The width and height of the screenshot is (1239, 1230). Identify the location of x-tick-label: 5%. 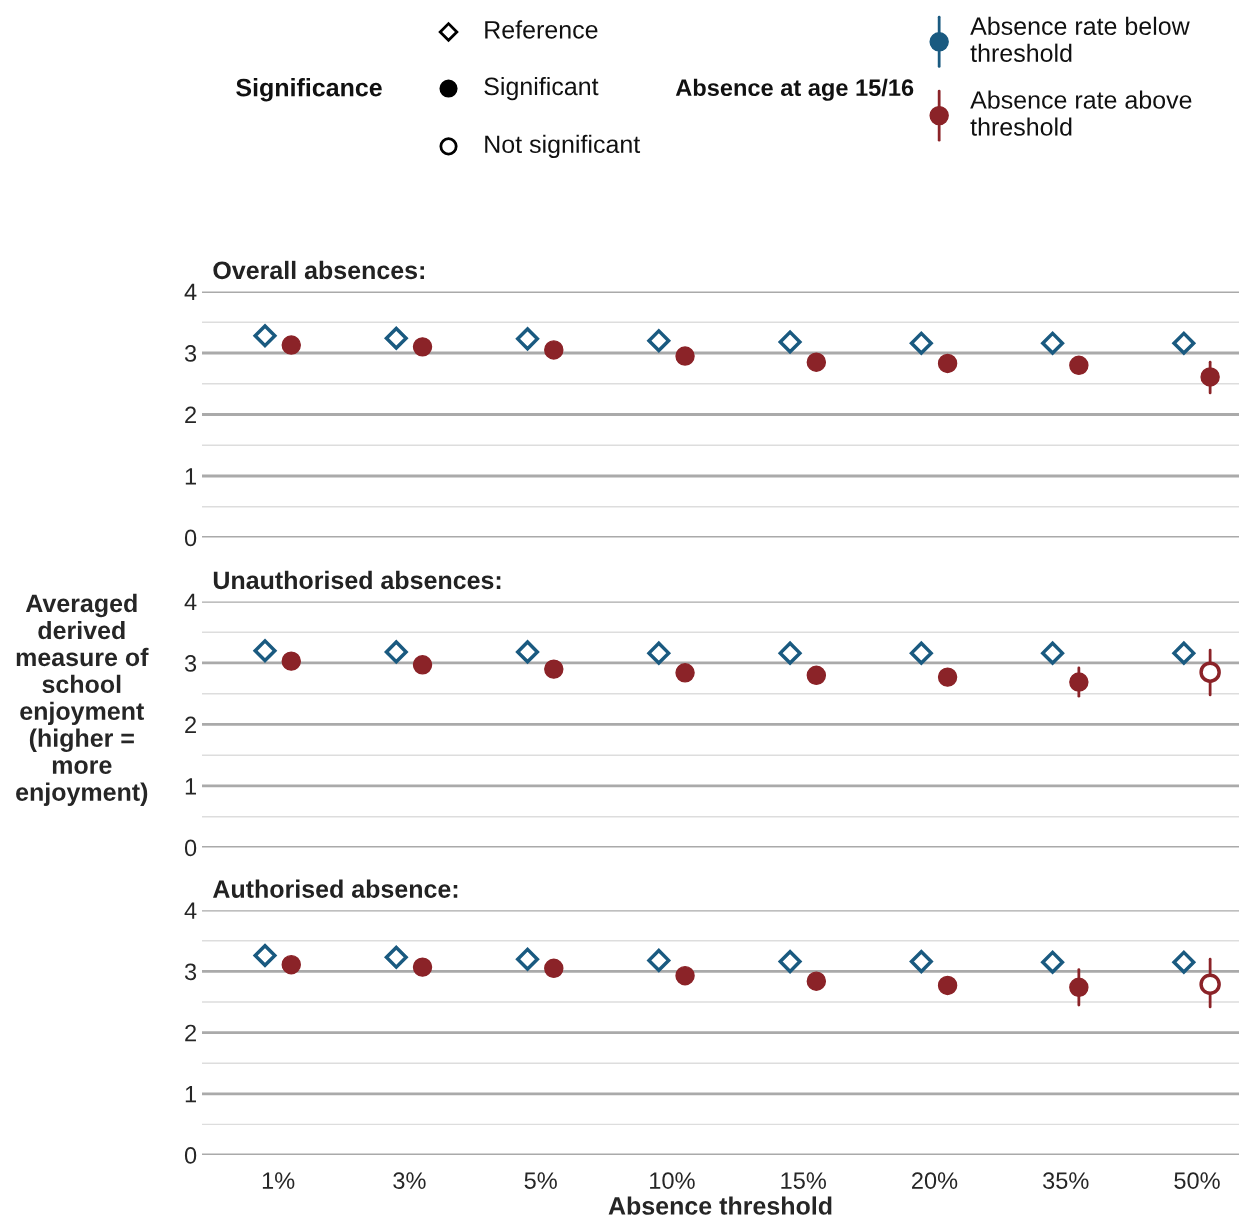
(540, 1180).